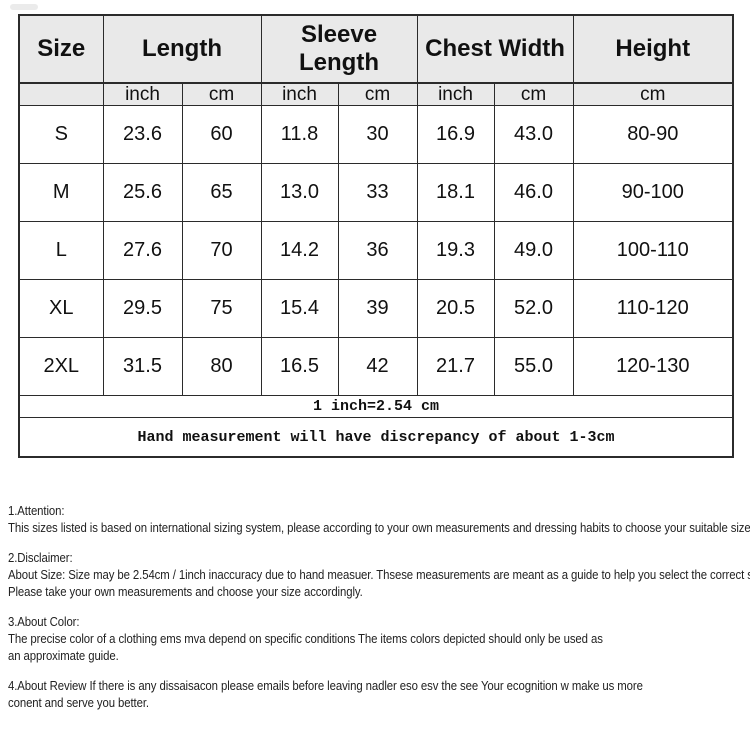 The image size is (750, 750). I want to click on note-title: 3.About Color:, so click(44, 622).